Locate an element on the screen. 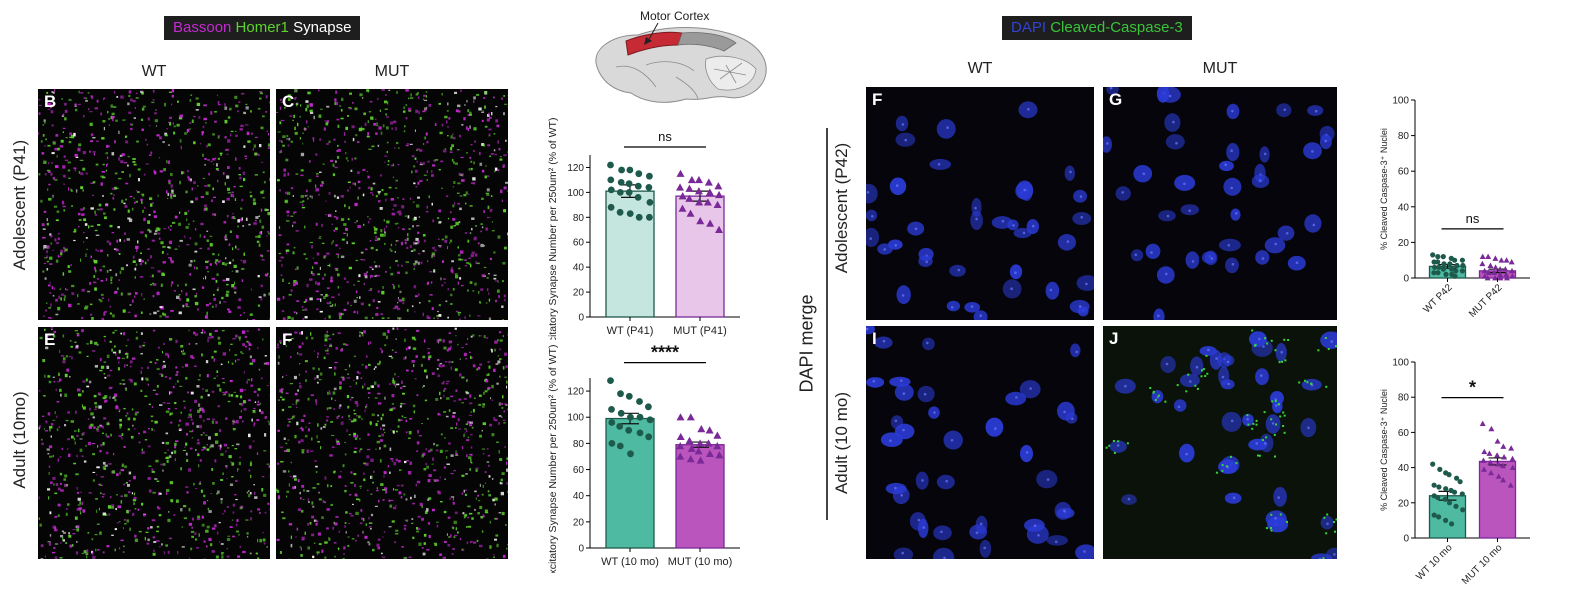  y-axis-label: % Cleaved Caspase-3⁺ Nuclei is located at coordinates (1384, 450).